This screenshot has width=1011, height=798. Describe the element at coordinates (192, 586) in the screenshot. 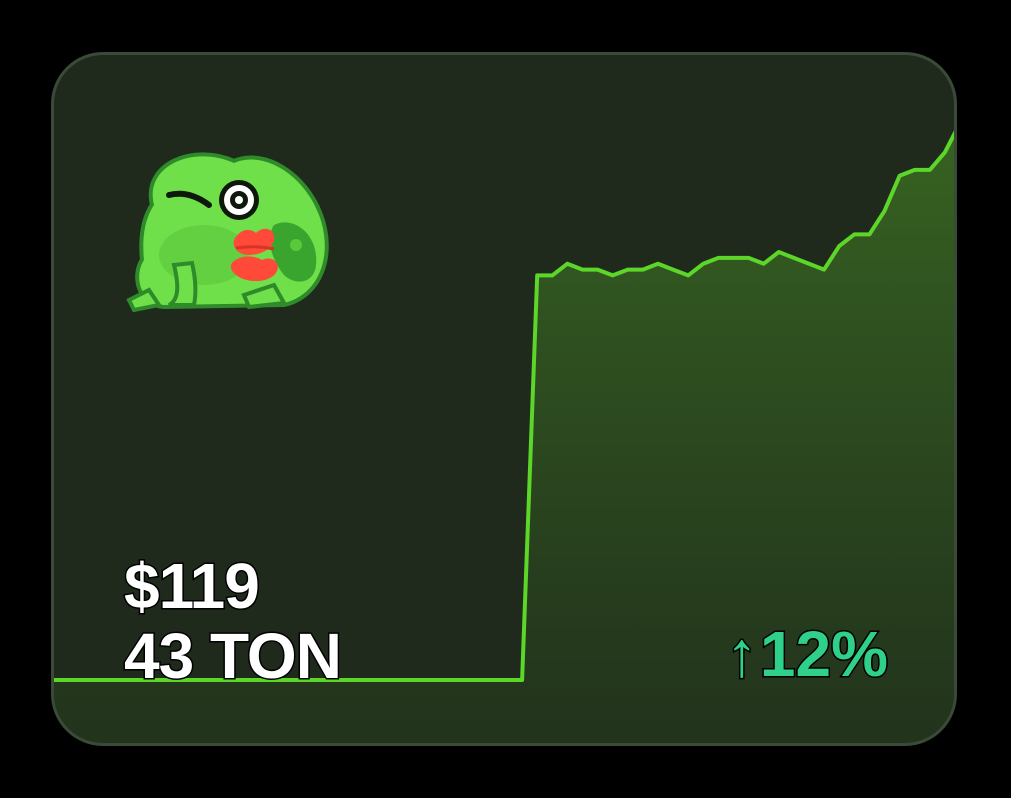

I see `price-usd: $119` at that location.